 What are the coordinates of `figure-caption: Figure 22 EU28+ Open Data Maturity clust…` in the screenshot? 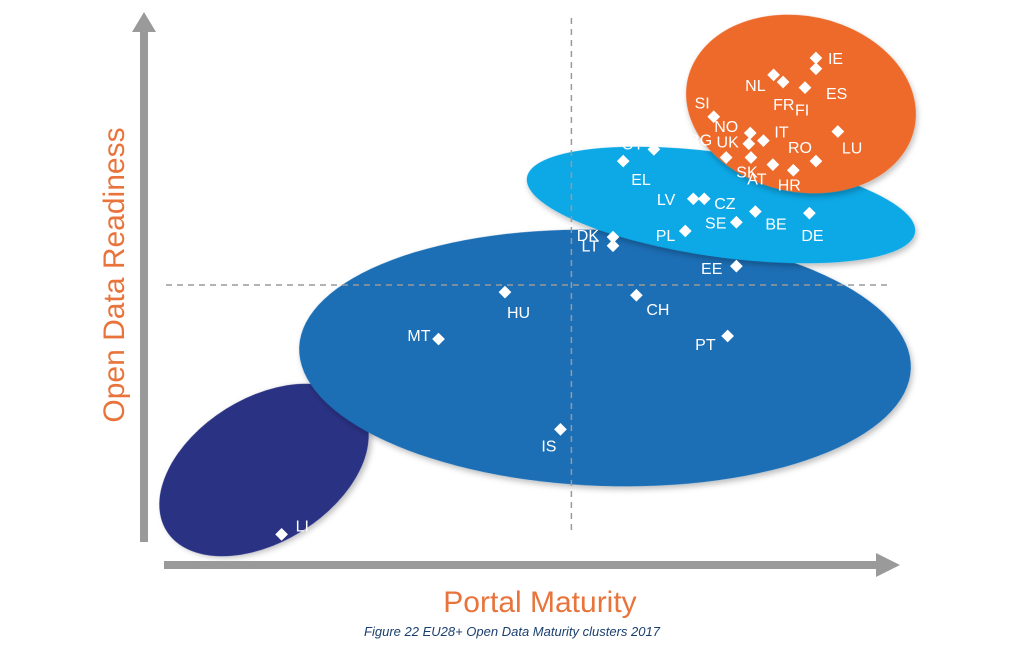 It's located at (512, 631).